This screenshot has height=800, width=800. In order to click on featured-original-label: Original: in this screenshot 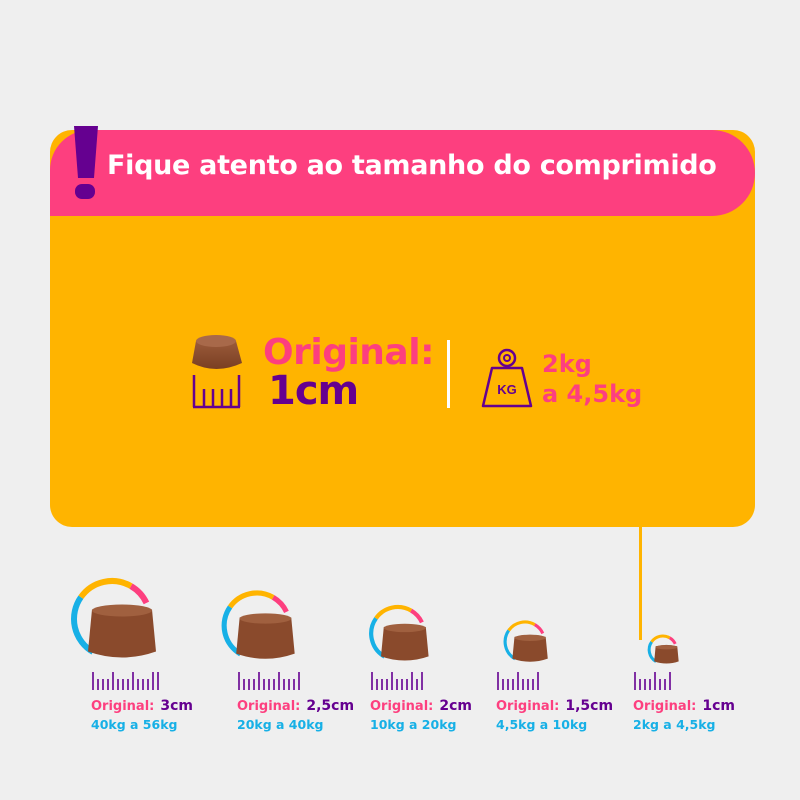, I will do `click(348, 352)`.